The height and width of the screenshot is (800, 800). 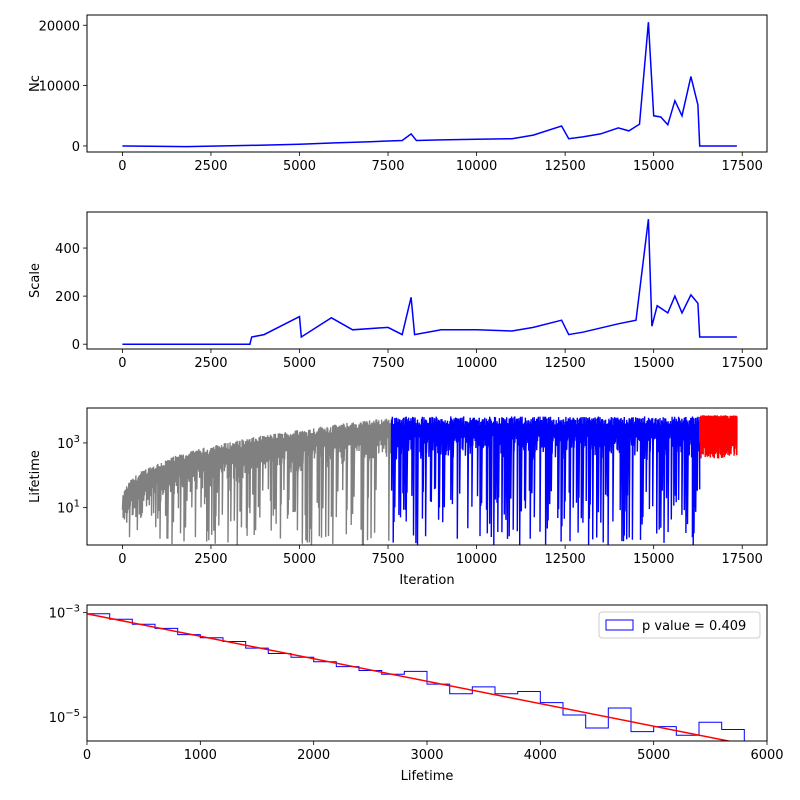 What do you see at coordinates (766, 755) in the screenshot?
I see `x-tick-label: 6000` at bounding box center [766, 755].